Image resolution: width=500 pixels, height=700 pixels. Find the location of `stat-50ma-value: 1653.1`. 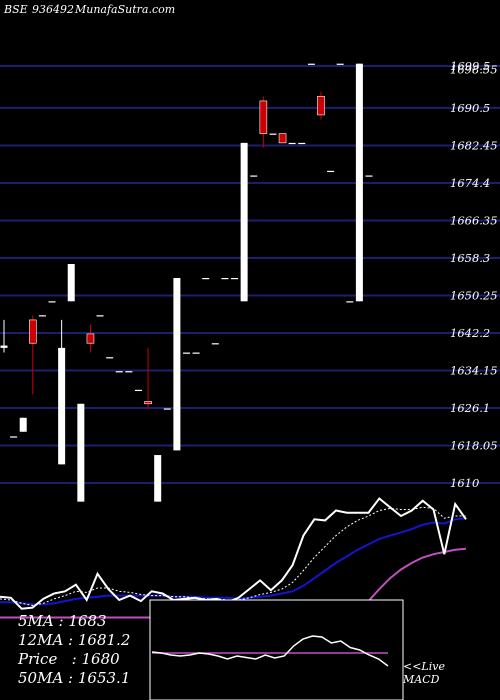

stat-50ma-value: 1653.1 is located at coordinates (104, 678).